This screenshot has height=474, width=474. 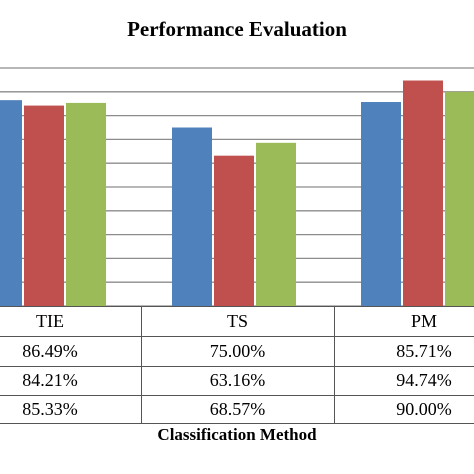 I want to click on table-cell: 63.16%, so click(x=237, y=380).